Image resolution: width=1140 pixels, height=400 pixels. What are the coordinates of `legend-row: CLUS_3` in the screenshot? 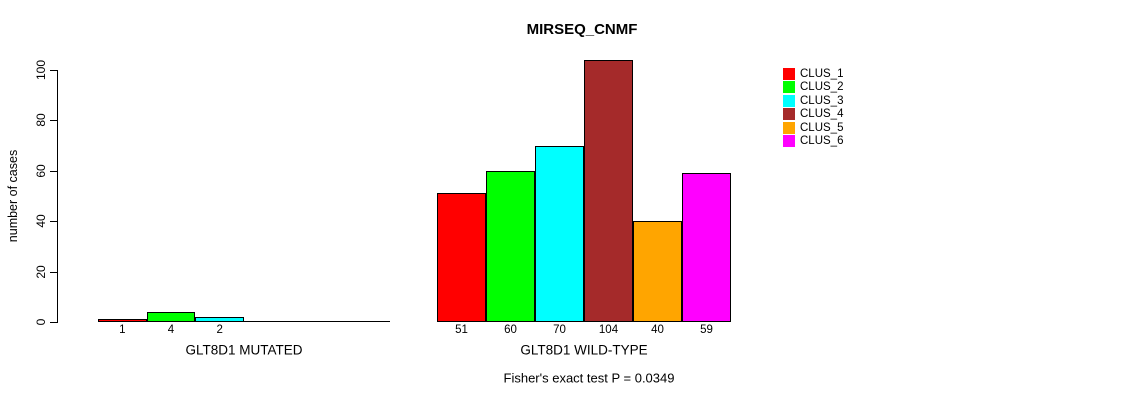 It's located at (813, 101).